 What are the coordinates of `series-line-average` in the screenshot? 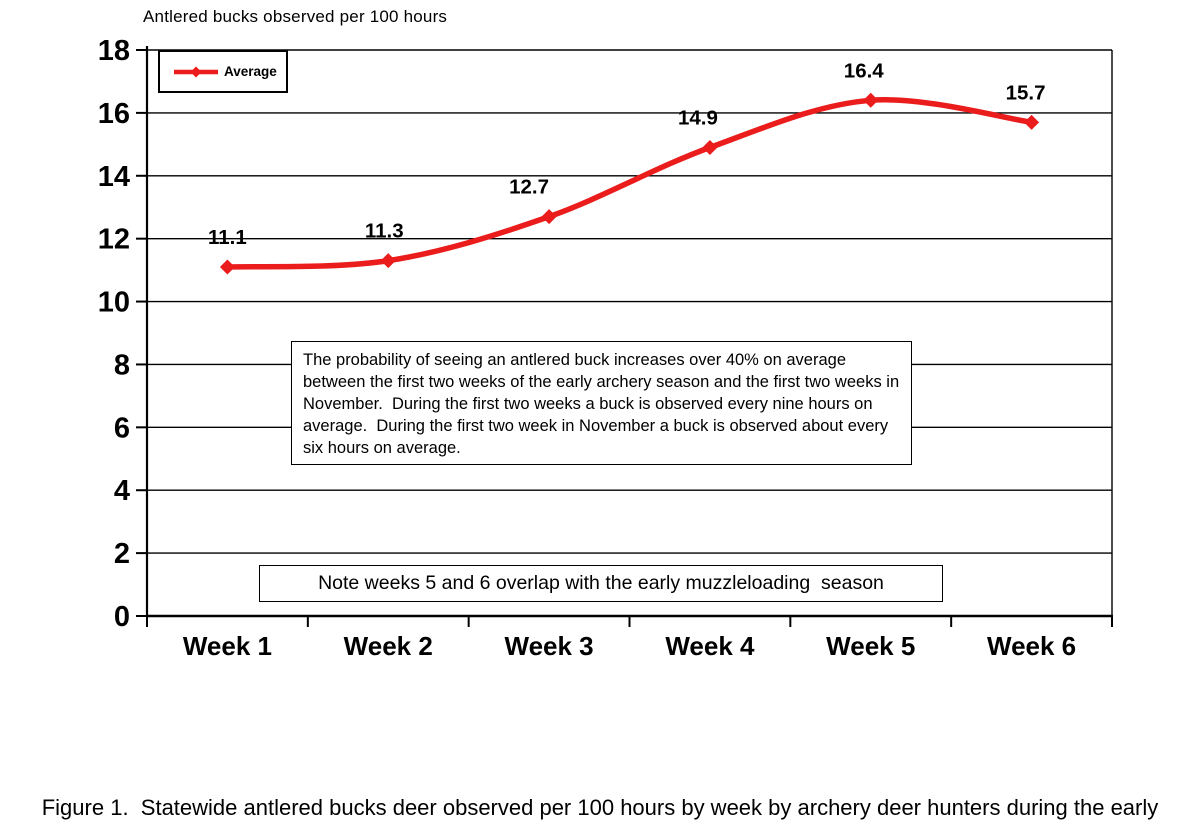 It's located at (629, 183).